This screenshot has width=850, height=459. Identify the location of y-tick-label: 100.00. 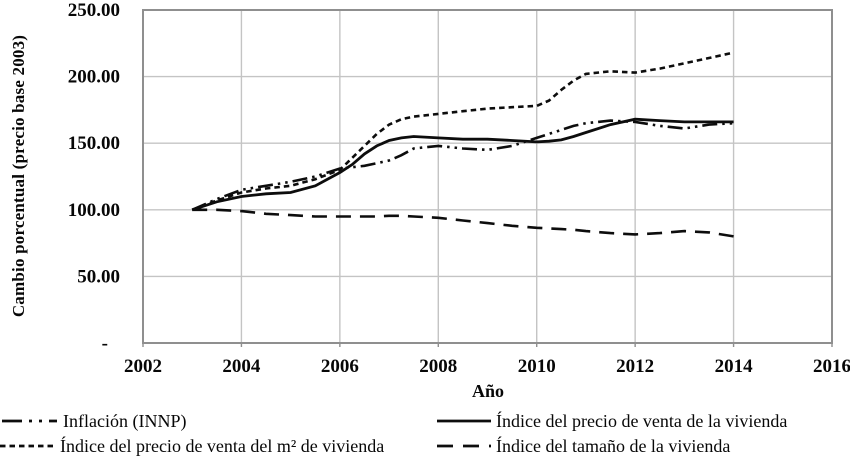
(94, 210).